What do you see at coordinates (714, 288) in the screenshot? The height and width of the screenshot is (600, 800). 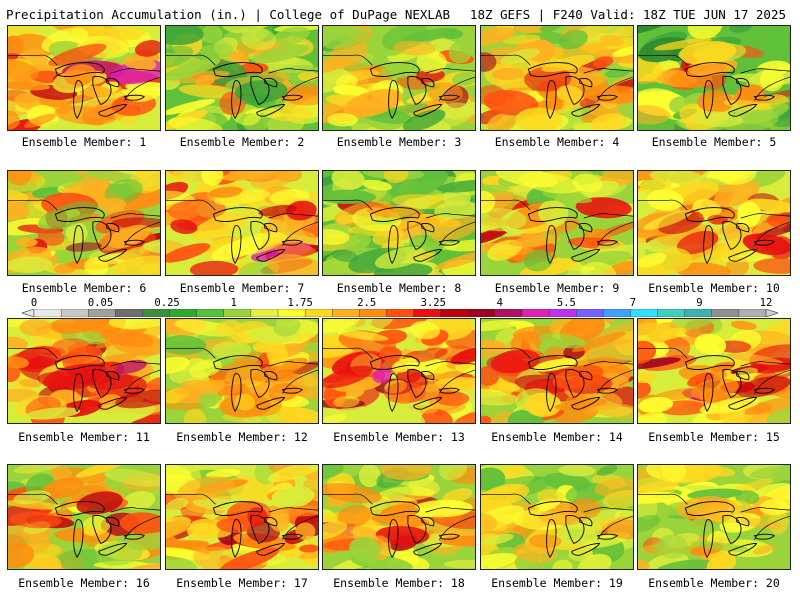 I see `ensemble-member-label: Ensemble Member: 10` at bounding box center [714, 288].